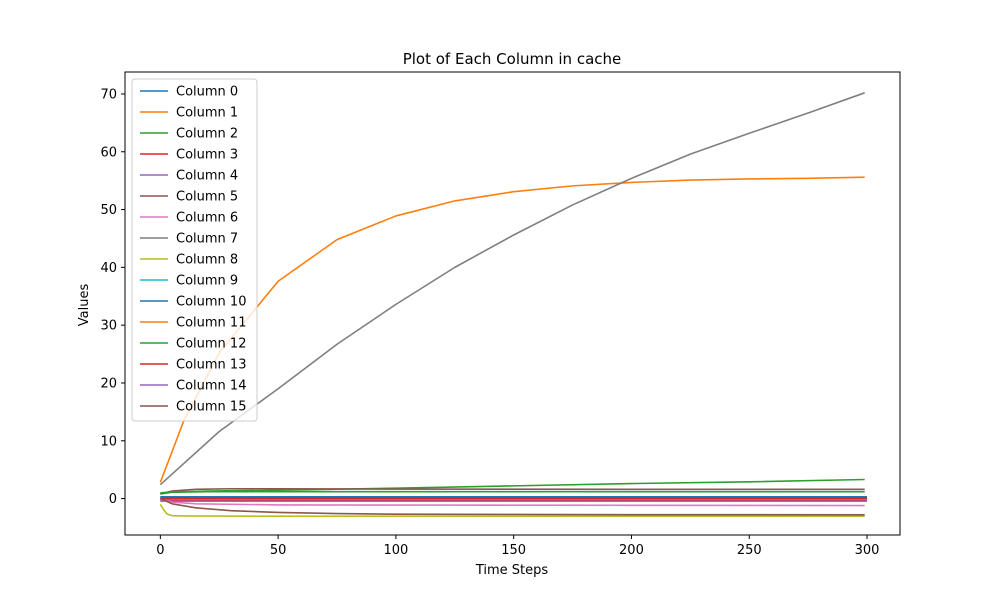 This screenshot has width=1000, height=600. I want to click on legend-label-column-13: Column 13, so click(211, 365).